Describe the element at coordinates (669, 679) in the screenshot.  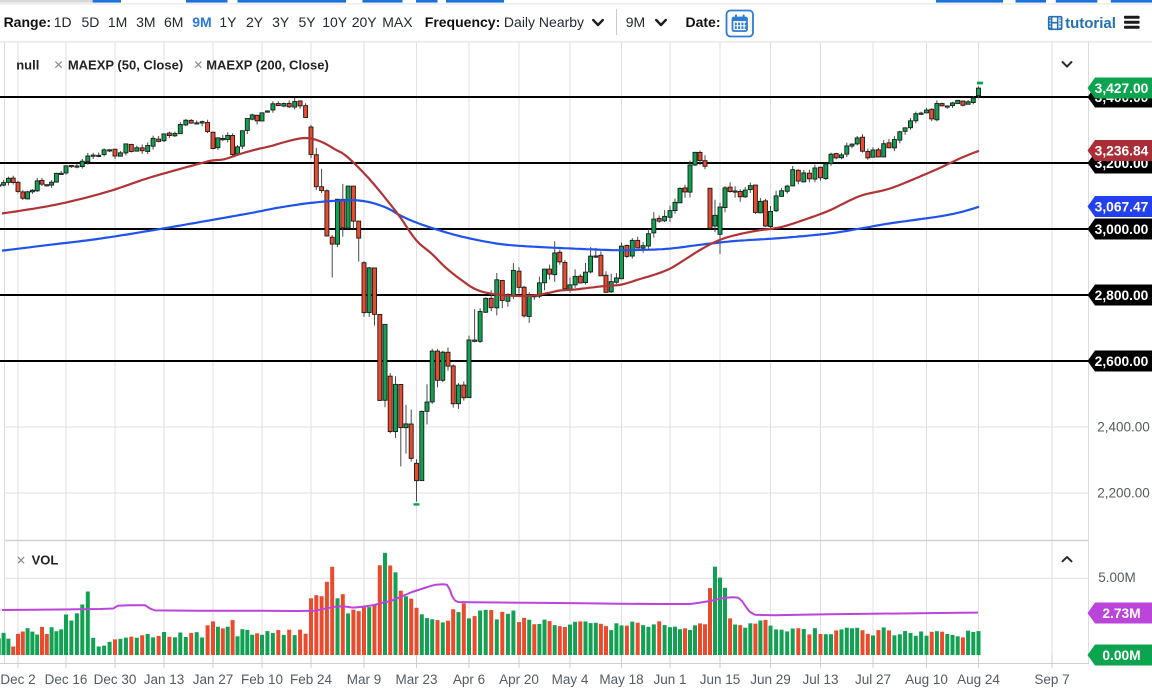
I see `svg-text: Jun 1` at that location.